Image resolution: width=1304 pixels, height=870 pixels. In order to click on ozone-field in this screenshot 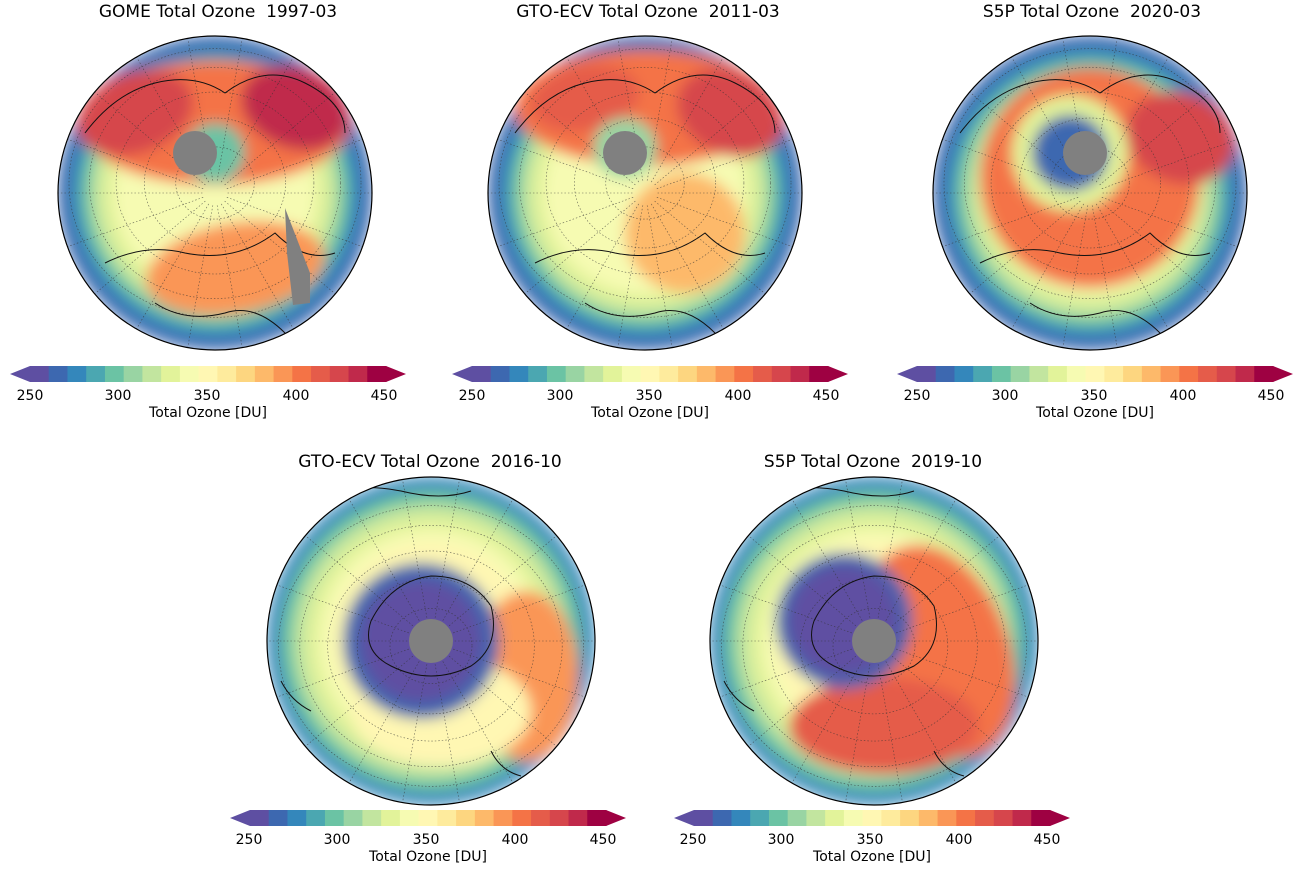, I will do `click(215, 193)`.